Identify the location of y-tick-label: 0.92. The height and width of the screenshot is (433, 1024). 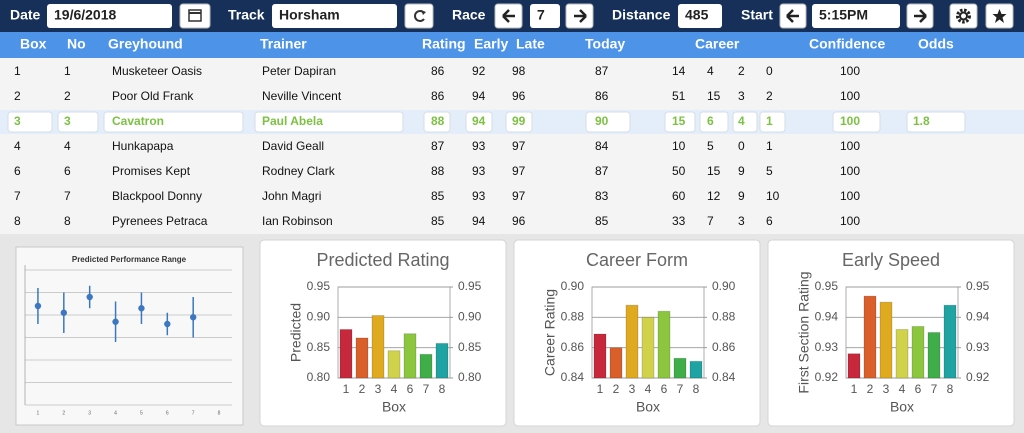
(827, 377).